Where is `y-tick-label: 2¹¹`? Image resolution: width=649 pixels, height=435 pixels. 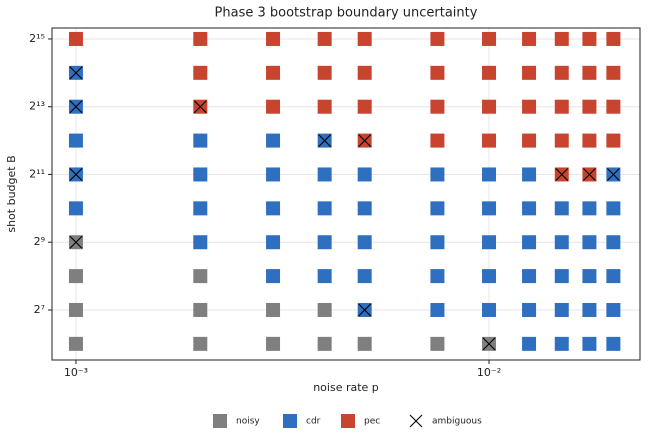
y-tick-label: 2¹¹ is located at coordinates (37, 173).